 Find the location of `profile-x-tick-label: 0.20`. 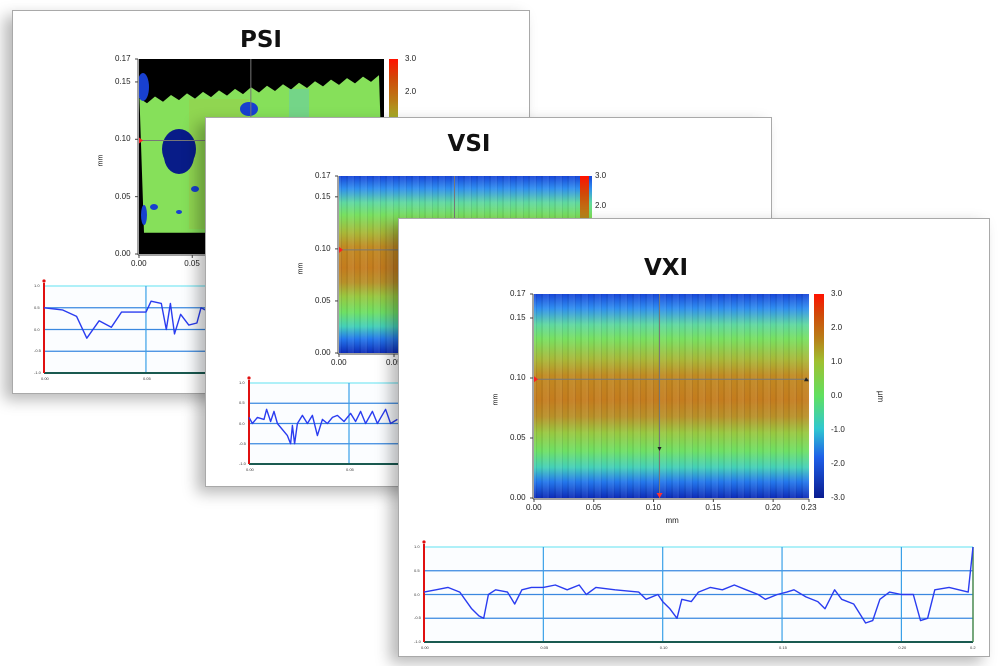

profile-x-tick-label: 0.20 is located at coordinates (902, 647).